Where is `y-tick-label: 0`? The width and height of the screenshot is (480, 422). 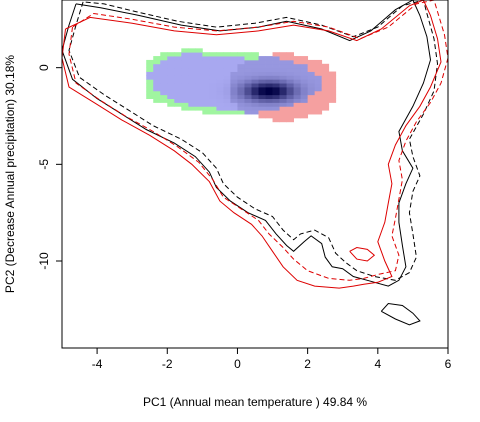 y-tick-label: 0 is located at coordinates (44, 67).